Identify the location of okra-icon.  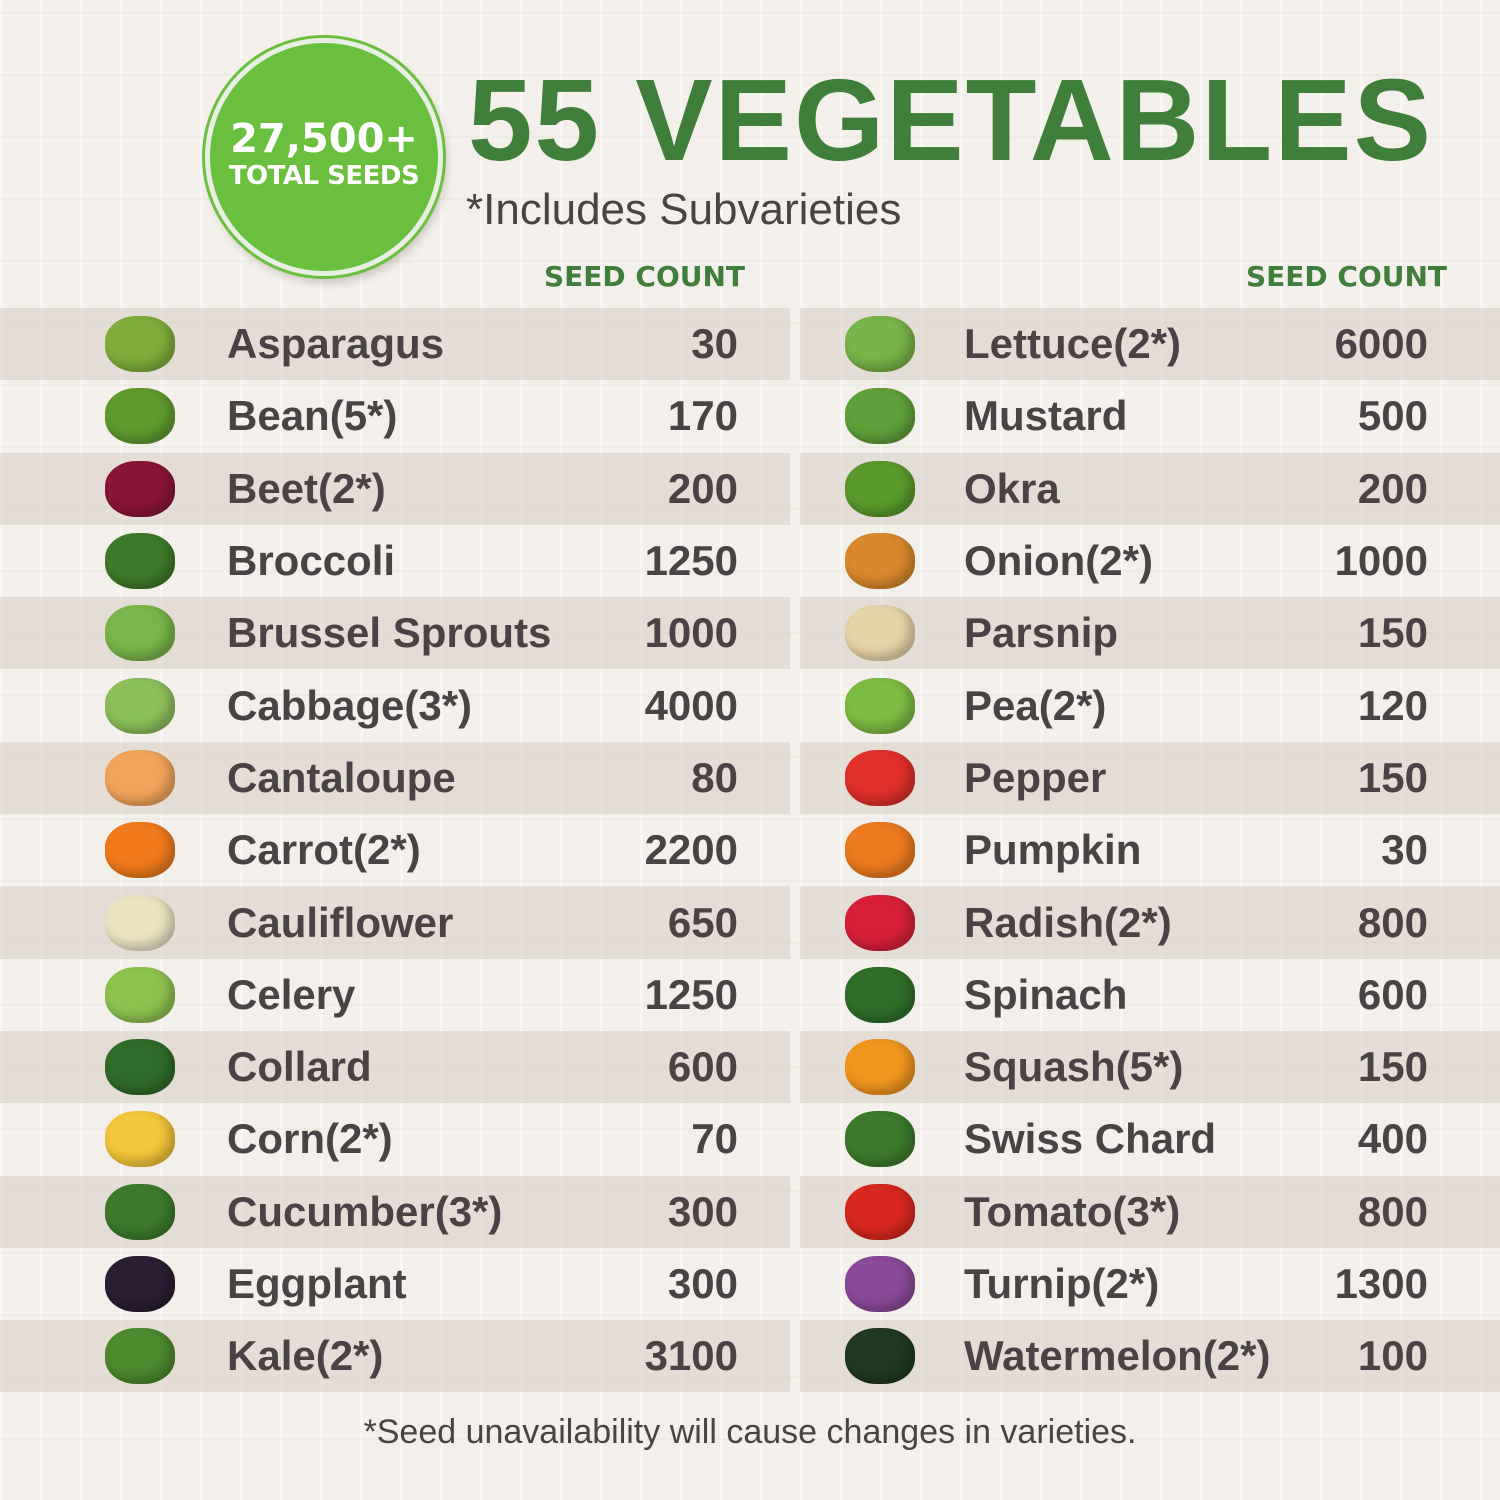
(880, 488).